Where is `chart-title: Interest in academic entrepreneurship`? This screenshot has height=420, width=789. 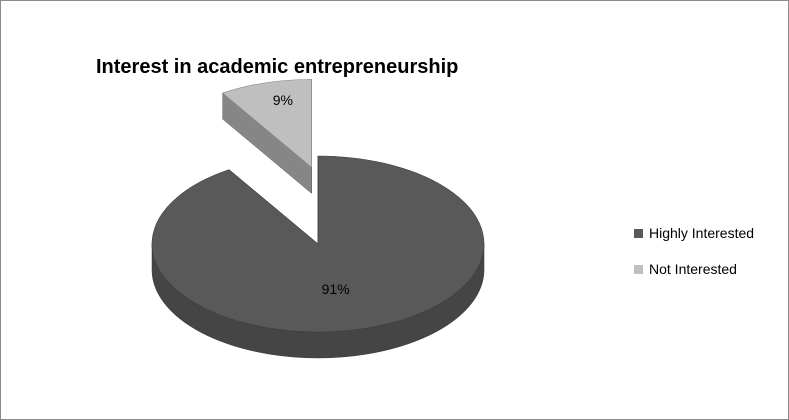
chart-title: Interest in academic entrepreneurship is located at coordinates (277, 67).